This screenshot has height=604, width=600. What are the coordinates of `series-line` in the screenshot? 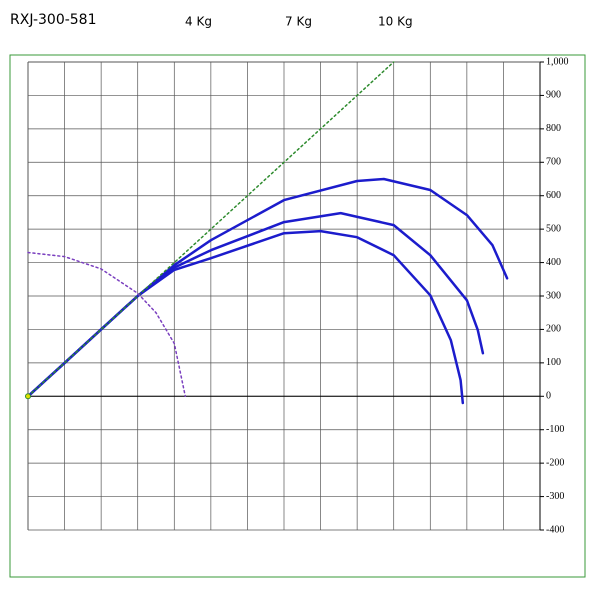 It's located at (107, 324).